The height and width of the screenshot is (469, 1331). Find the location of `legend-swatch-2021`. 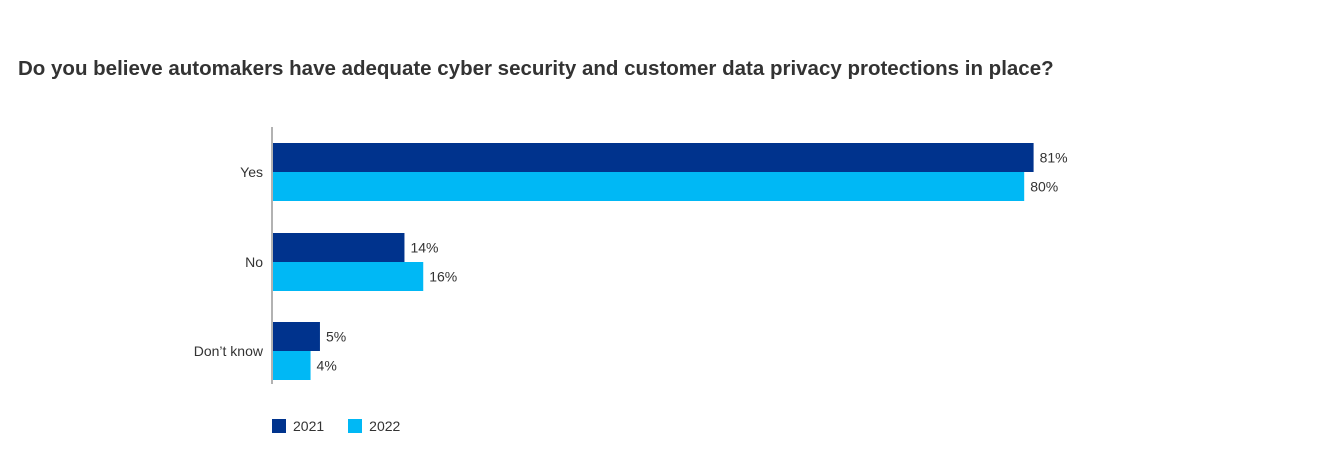

legend-swatch-2021 is located at coordinates (279, 426).